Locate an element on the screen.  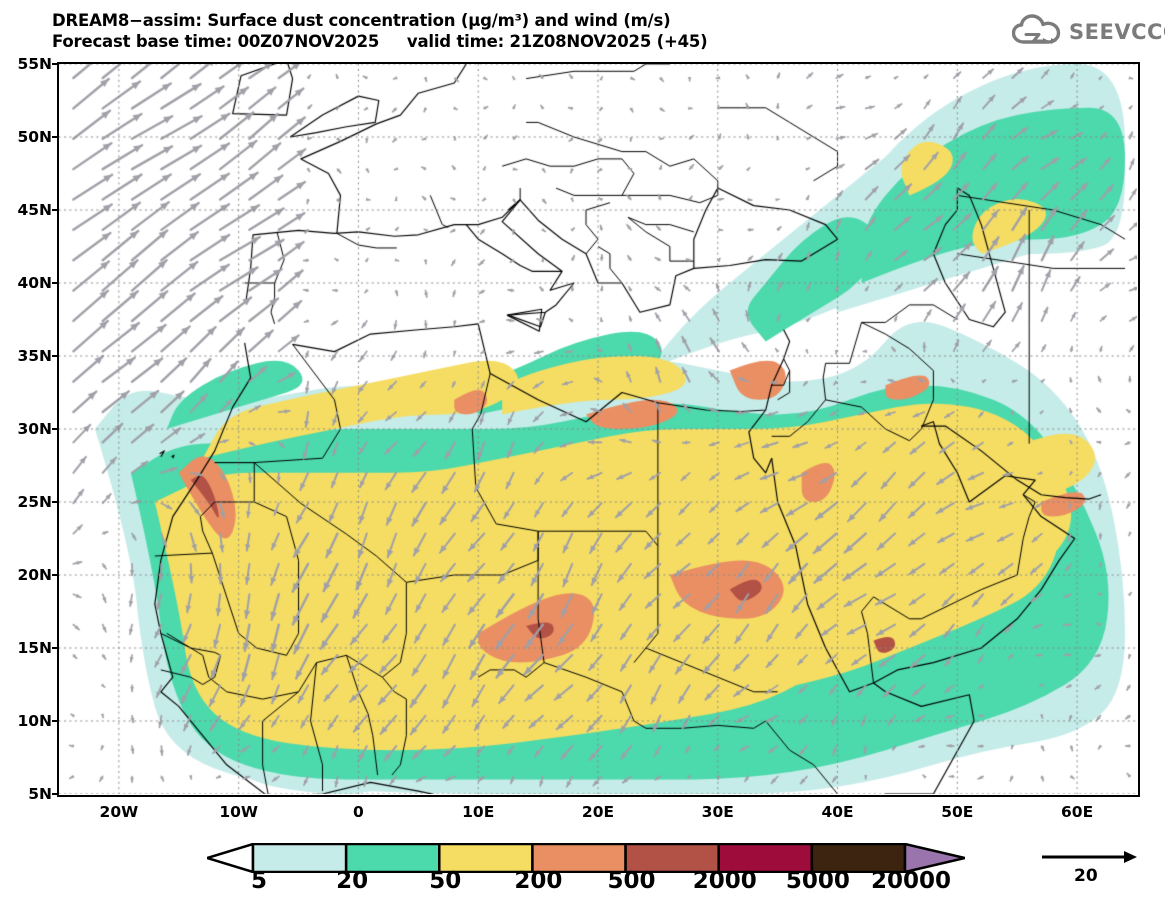
x-tick-label-50E: 50E is located at coordinates (957, 812).